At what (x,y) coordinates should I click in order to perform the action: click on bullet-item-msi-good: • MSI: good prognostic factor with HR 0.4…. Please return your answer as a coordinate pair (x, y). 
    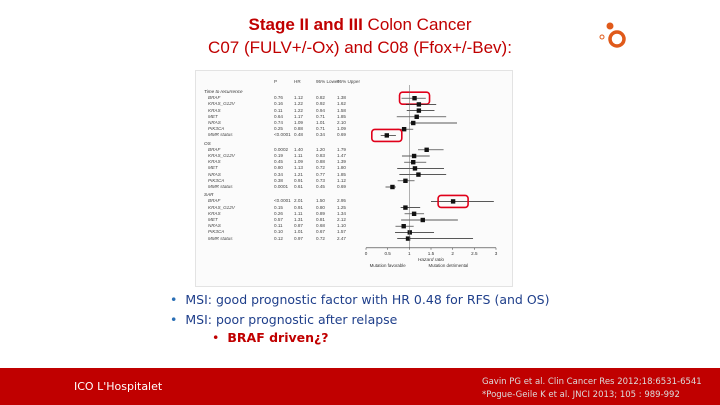
    Looking at the image, I should click on (360, 299).